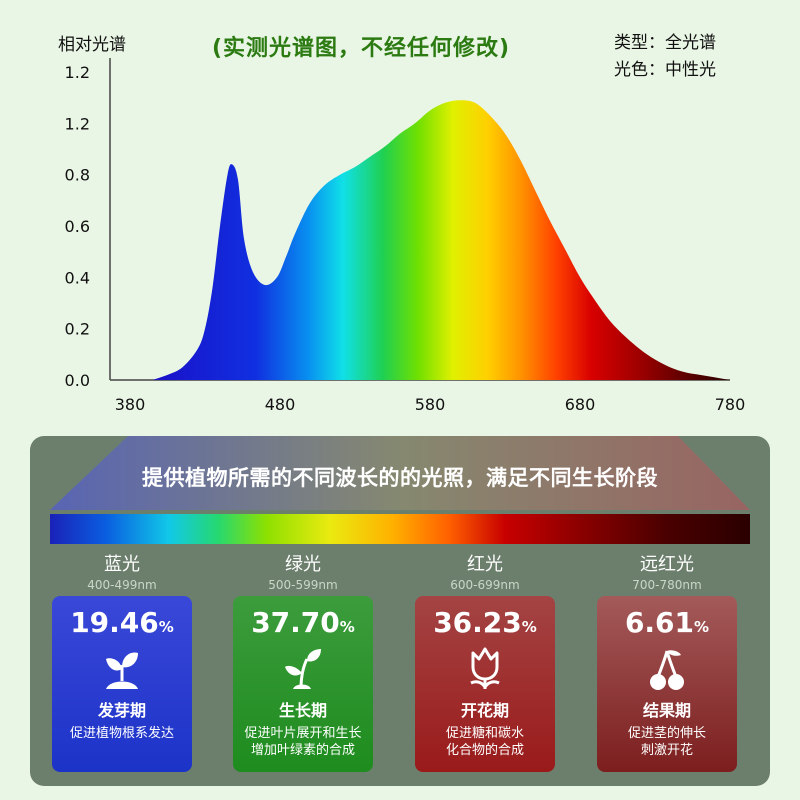 This screenshot has height=800, width=800. Describe the element at coordinates (400, 478) in the screenshot. I see `panel-banner-text: 提供植物所需的不同波长的的光照，满足不同生长阶段` at that location.